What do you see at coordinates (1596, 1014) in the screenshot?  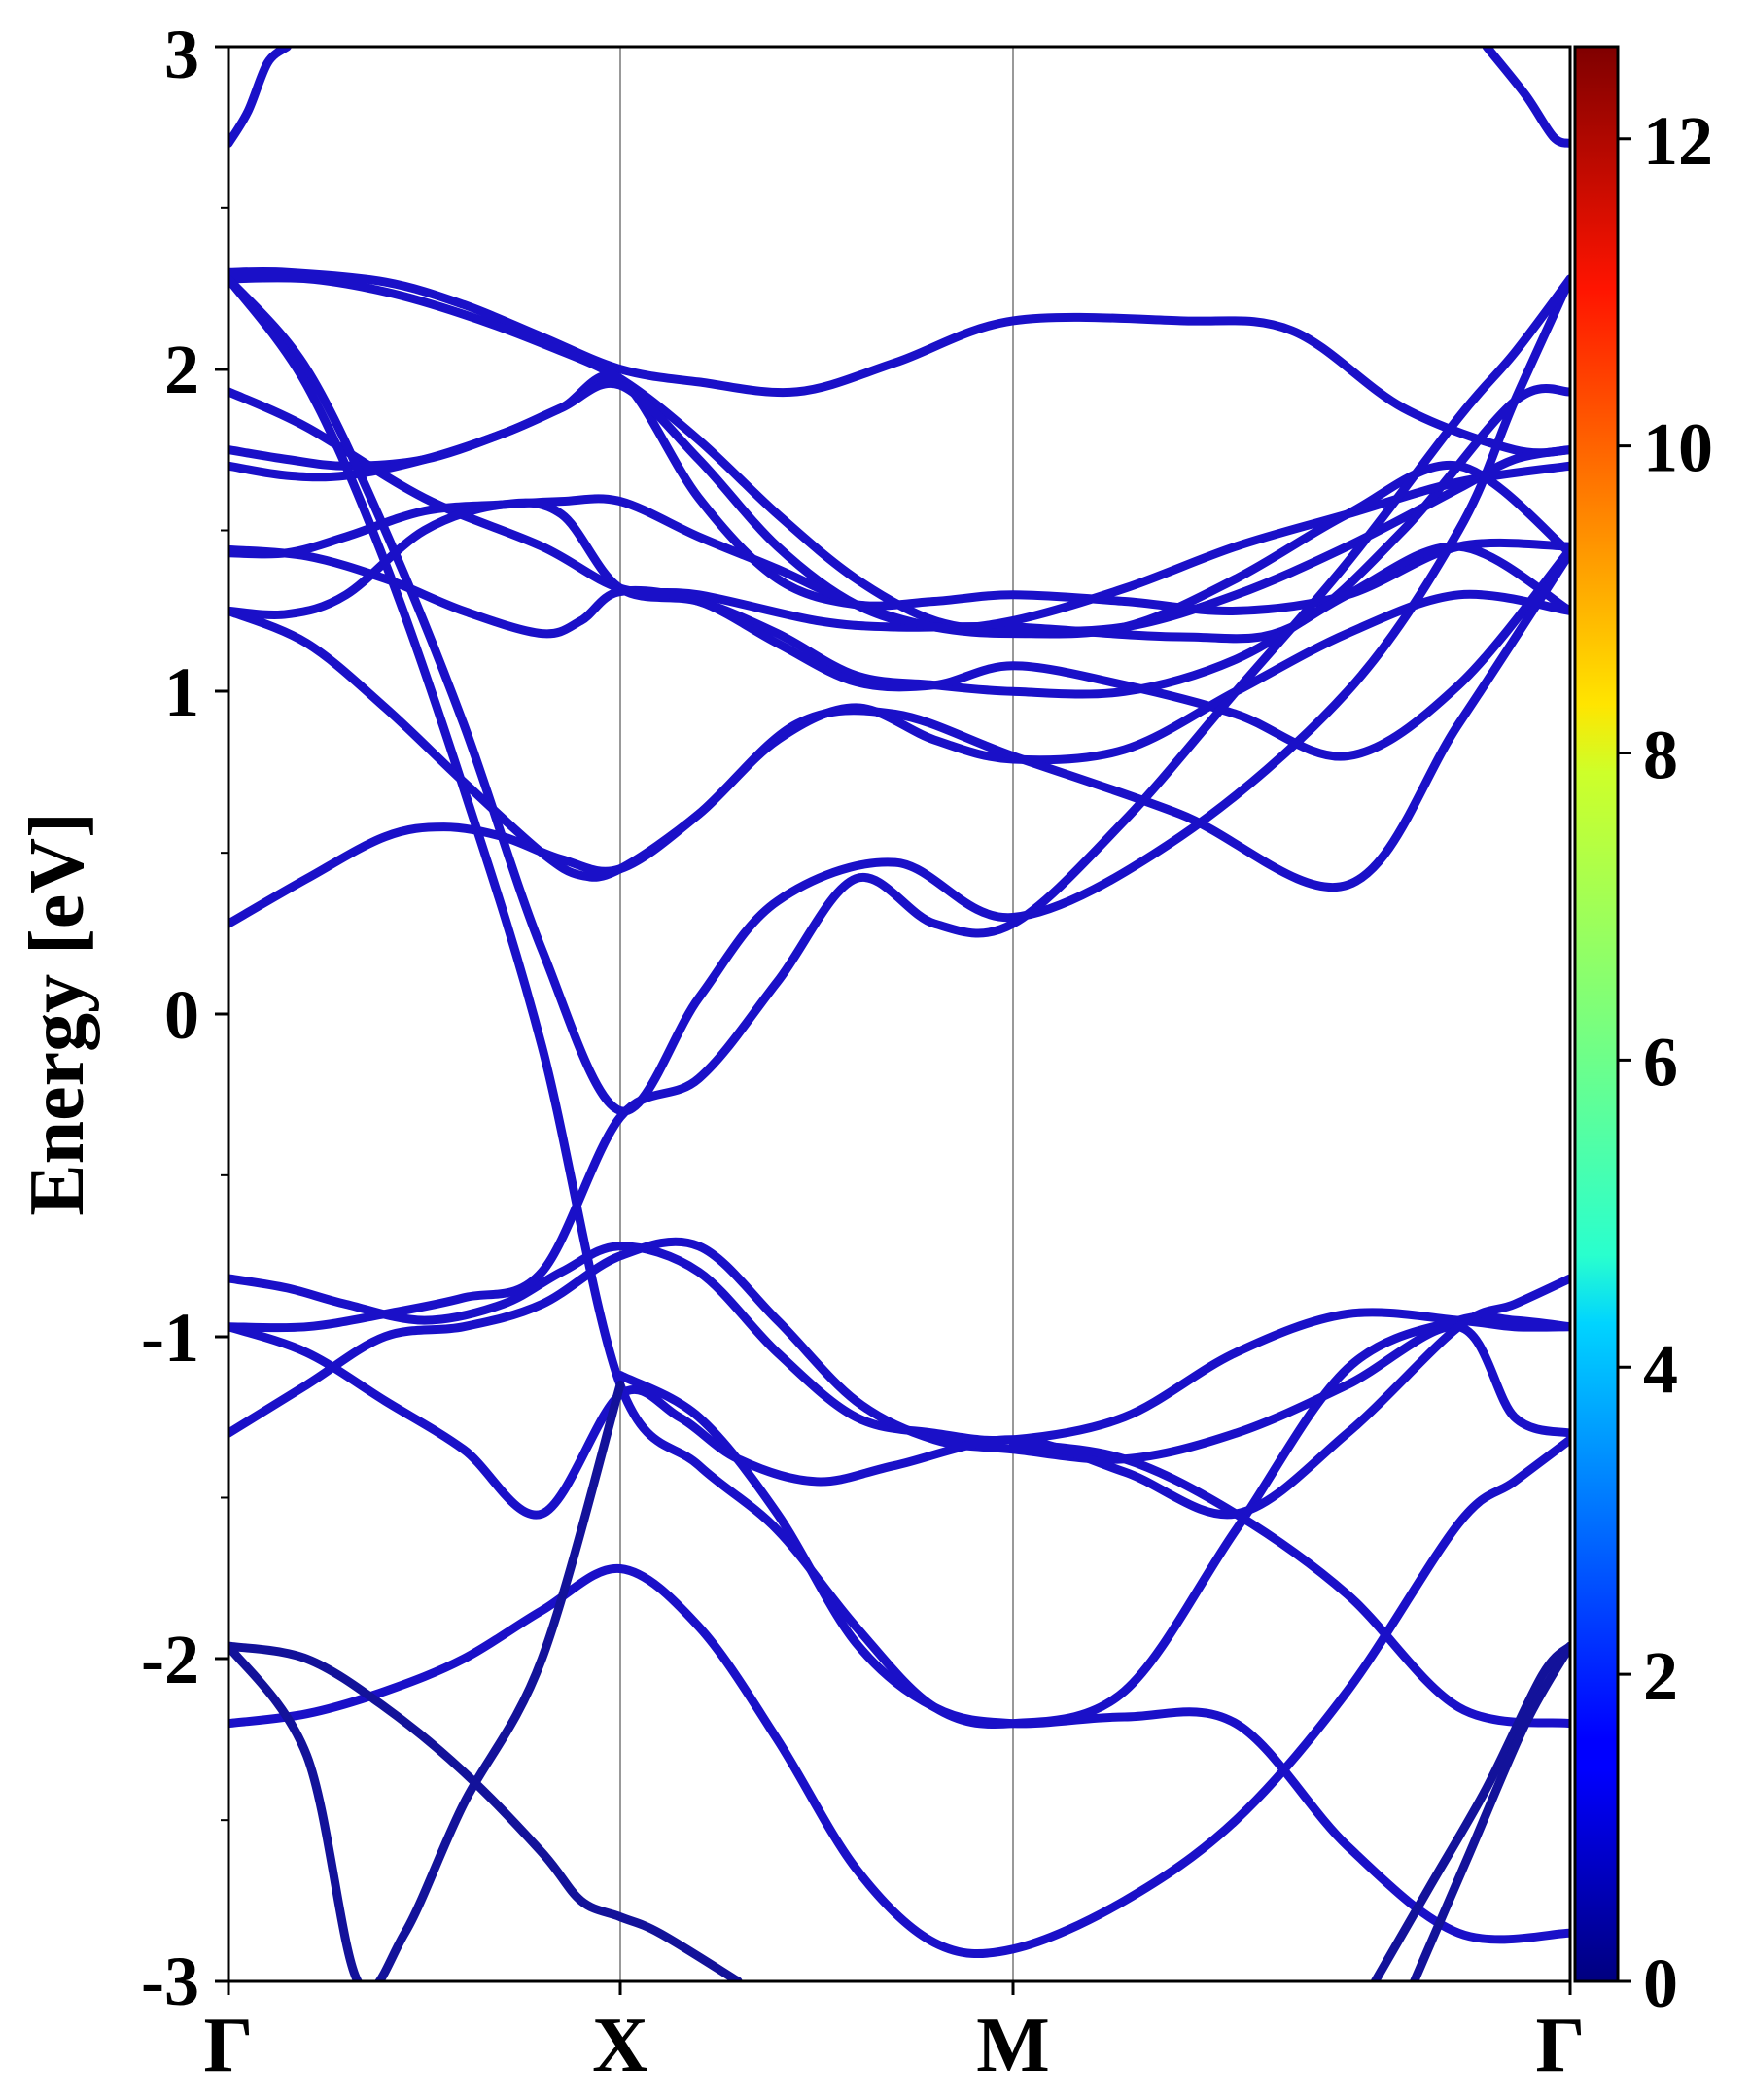 I see `colorbar-gradient` at bounding box center [1596, 1014].